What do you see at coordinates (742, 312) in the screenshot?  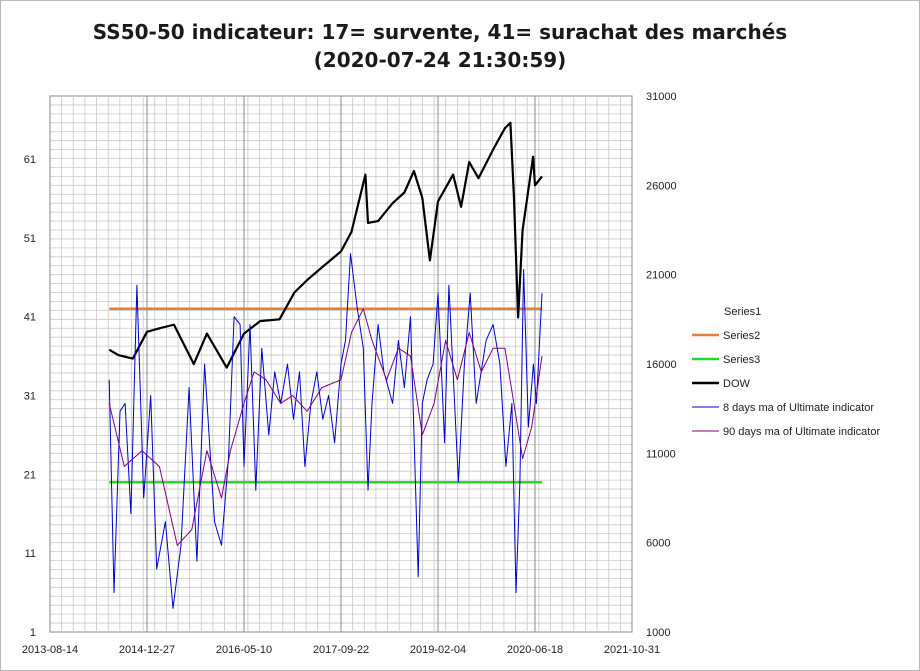 I see `legend-label: Series1` at bounding box center [742, 312].